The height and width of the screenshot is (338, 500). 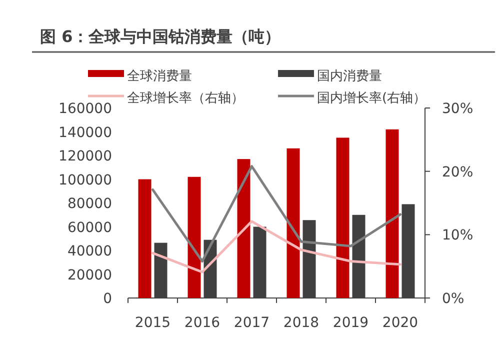 What do you see at coordinates (301, 323) in the screenshot?
I see `x-tick-label: 2018` at bounding box center [301, 323].